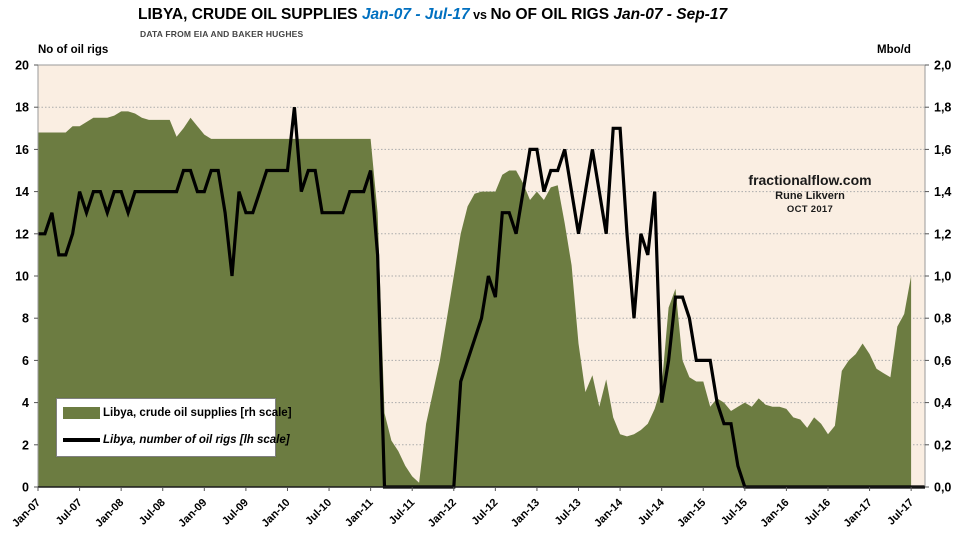  Describe the element at coordinates (480, 15) in the screenshot. I see `title-vs: vs` at that location.